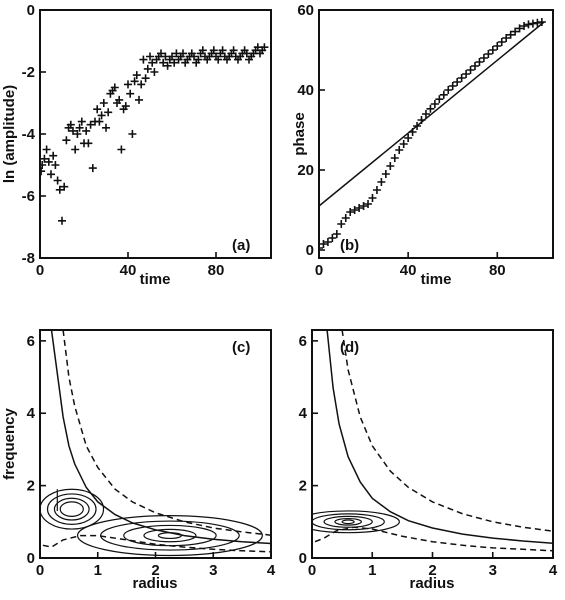  Describe the element at coordinates (432, 570) in the screenshot. I see `panel-d-xtick-label: 2` at that location.